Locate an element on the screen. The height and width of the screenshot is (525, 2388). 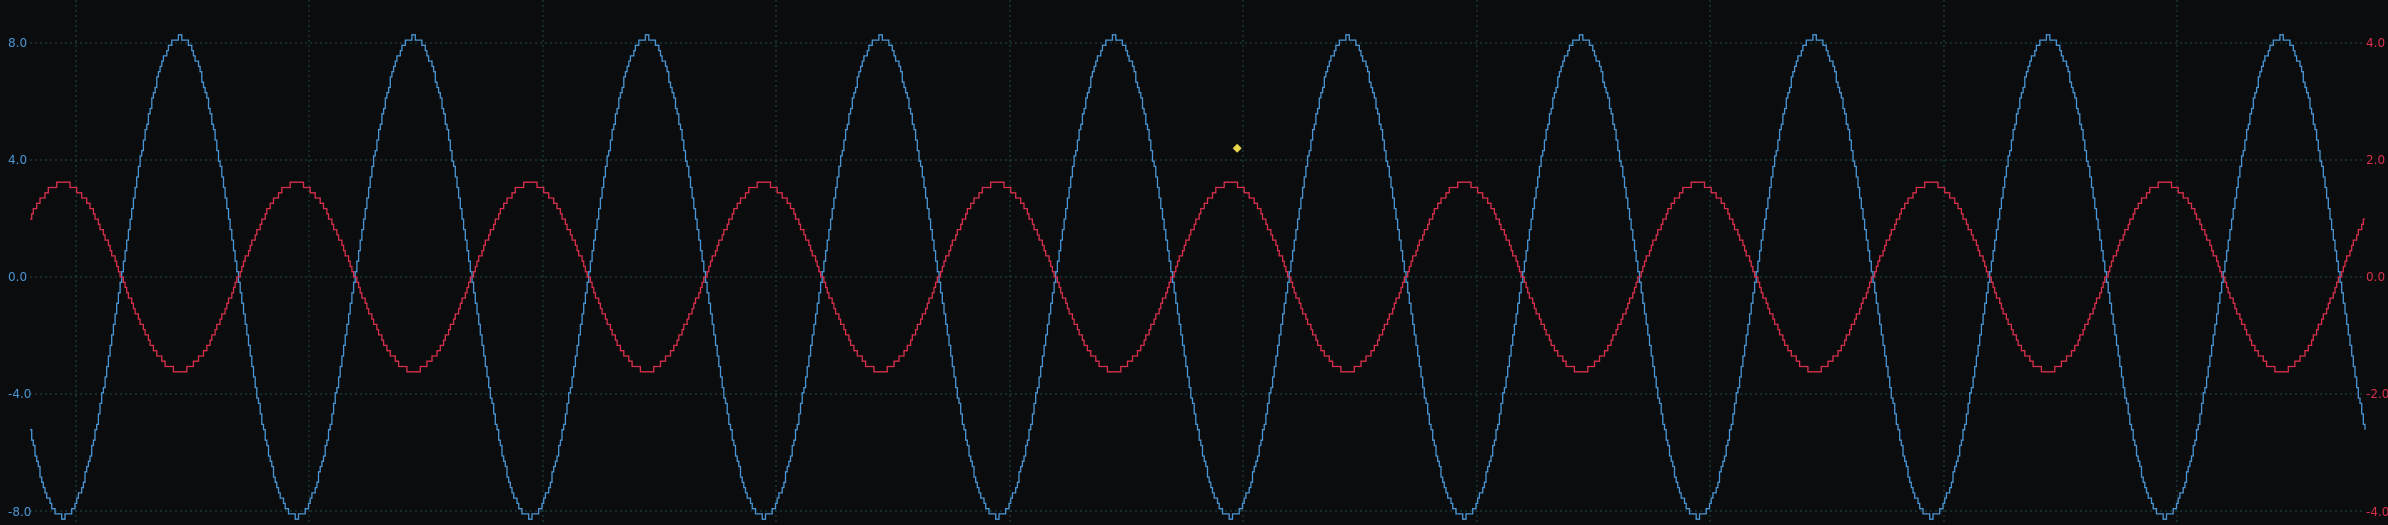
right-tick-label: -2.0 is located at coordinates (2377, 394).